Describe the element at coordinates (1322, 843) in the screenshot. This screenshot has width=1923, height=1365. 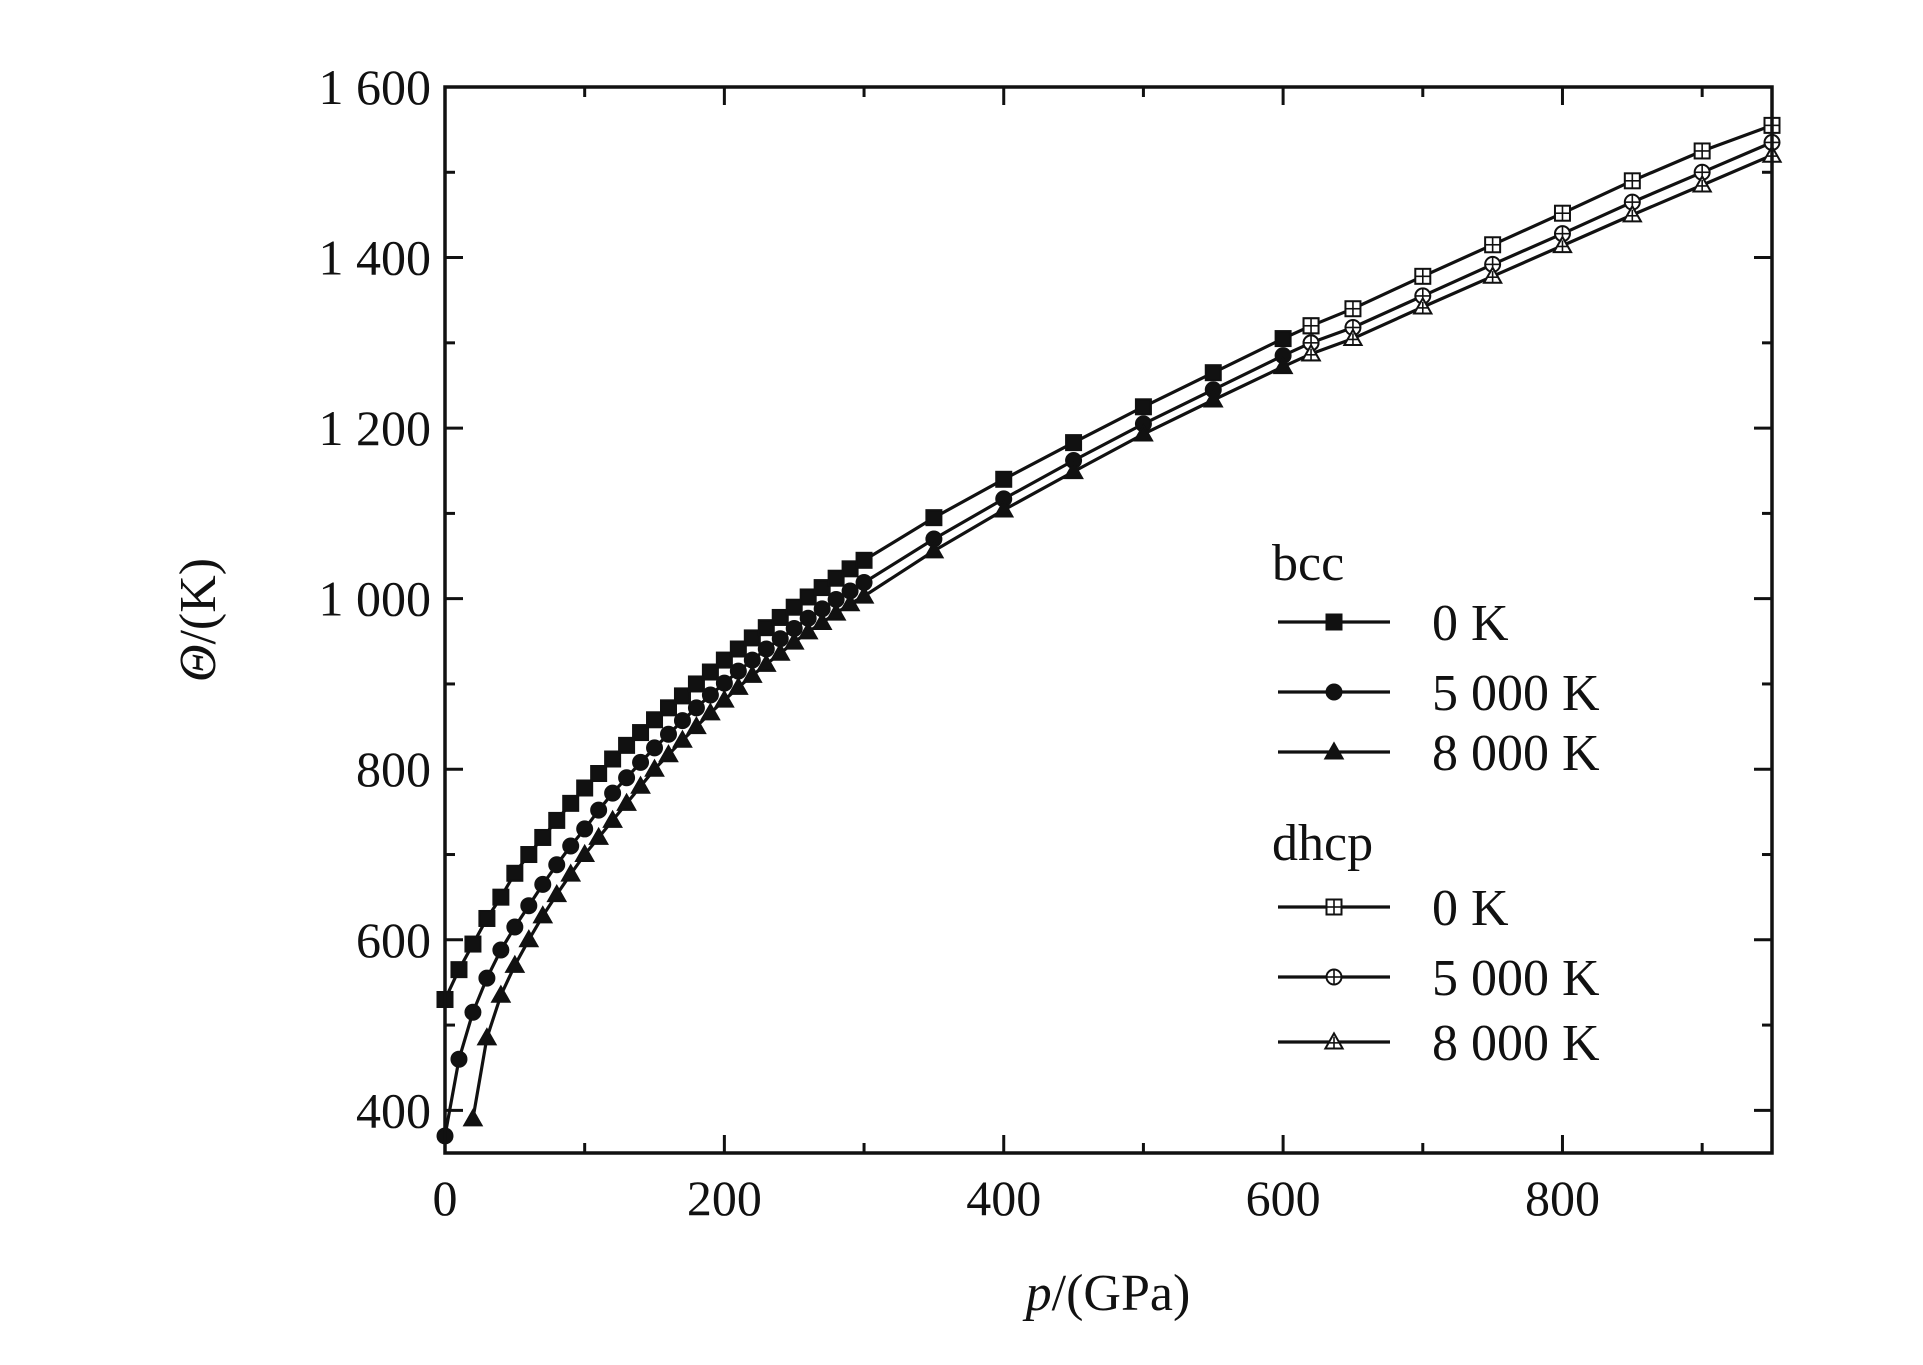
I see `legend-group-title: dhcp` at that location.